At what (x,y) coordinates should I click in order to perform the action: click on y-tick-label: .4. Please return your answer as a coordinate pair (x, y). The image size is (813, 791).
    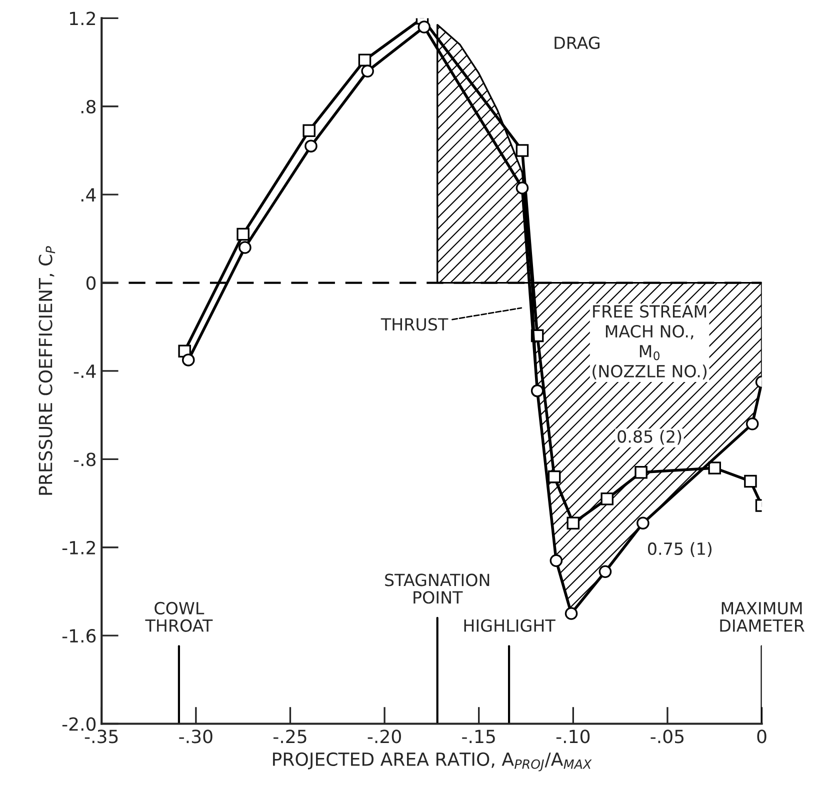
    Looking at the image, I should click on (88, 195).